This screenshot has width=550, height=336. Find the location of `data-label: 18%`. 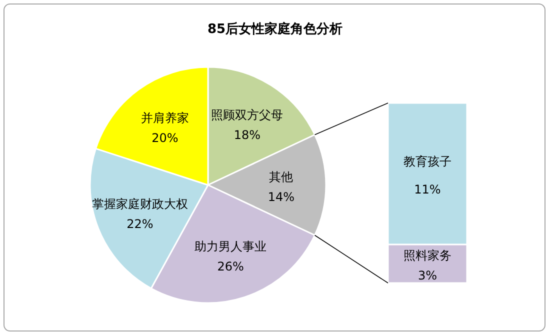

data-label: 18% is located at coordinates (247, 135).